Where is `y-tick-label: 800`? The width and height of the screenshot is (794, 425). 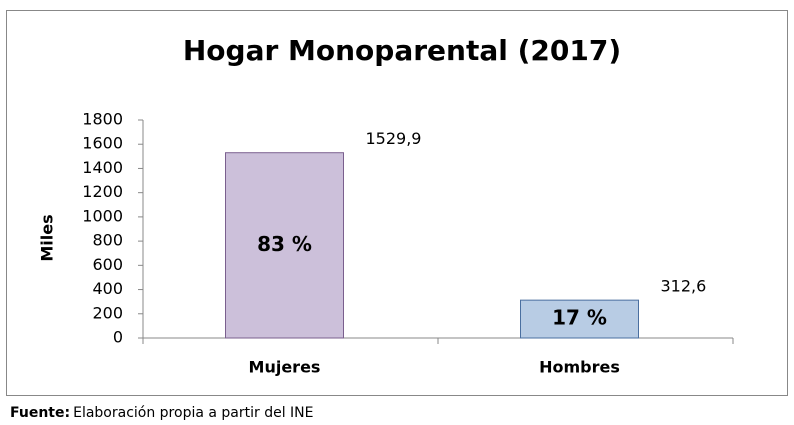
y-tick-label: 800 is located at coordinates (107, 240).